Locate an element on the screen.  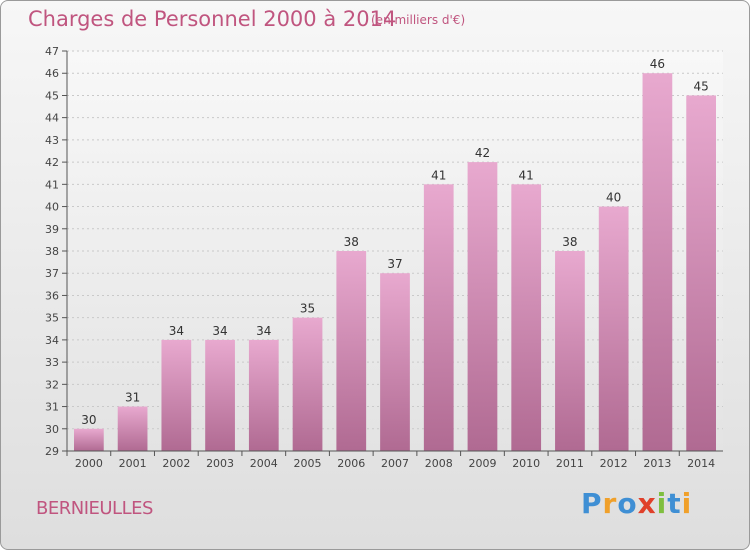
x-tick-label: 2010 is located at coordinates (526, 463).